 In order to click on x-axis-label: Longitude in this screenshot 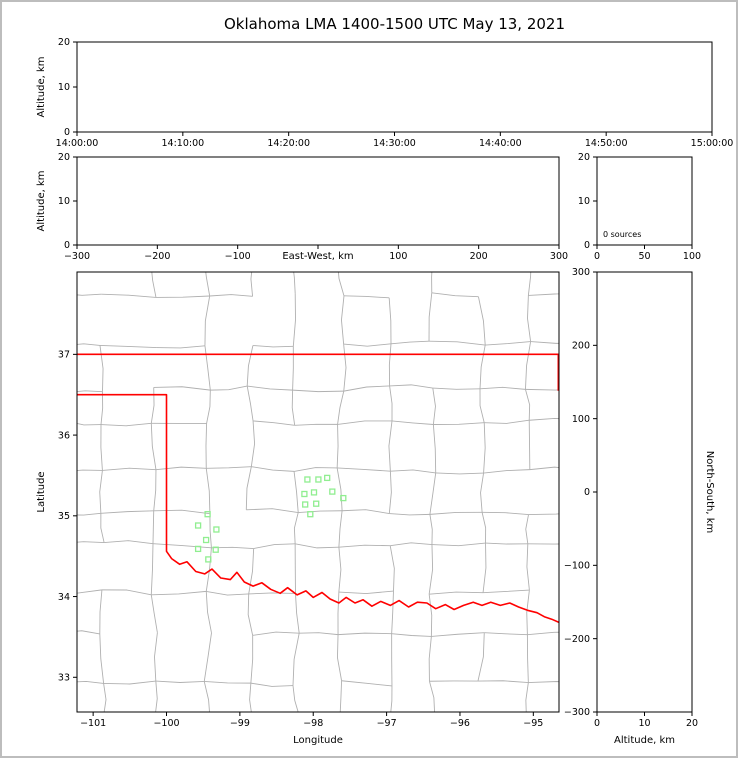, I will do `click(318, 740)`.